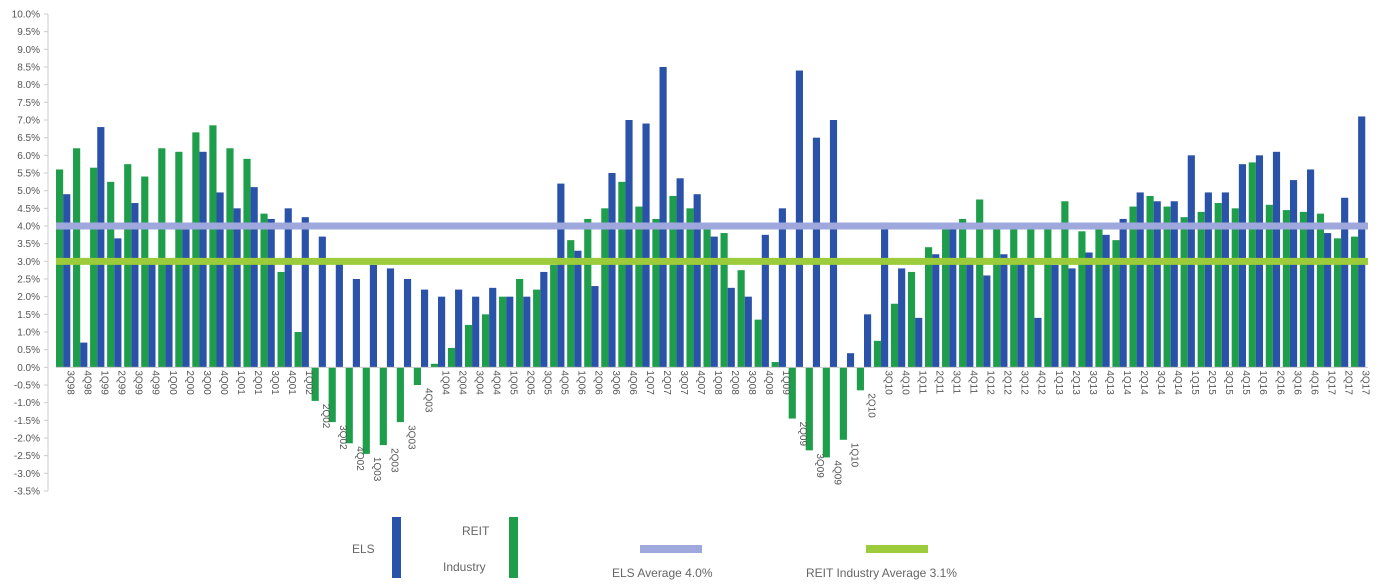  Describe the element at coordinates (28, 227) in the screenshot. I see `y-tick-label: 4.0%` at that location.